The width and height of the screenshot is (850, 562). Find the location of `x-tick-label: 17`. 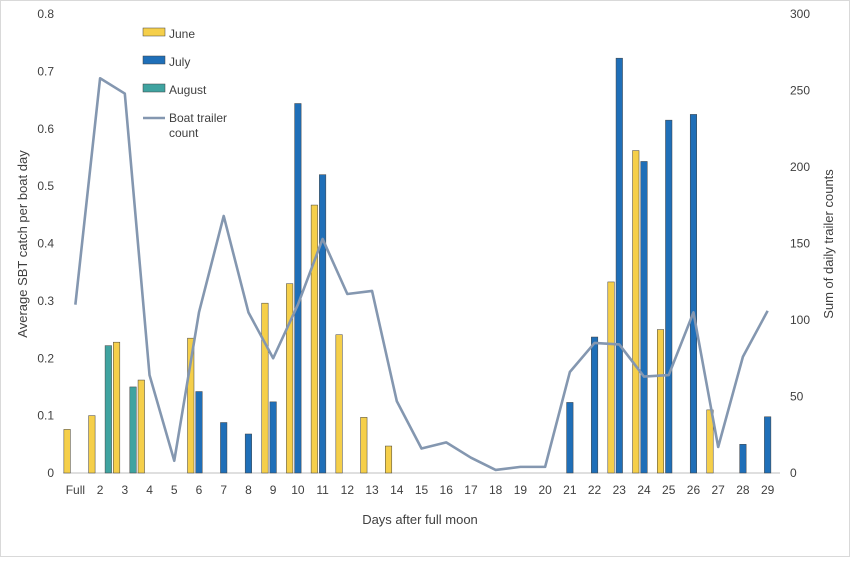

x-tick-label: 17 is located at coordinates (471, 490).